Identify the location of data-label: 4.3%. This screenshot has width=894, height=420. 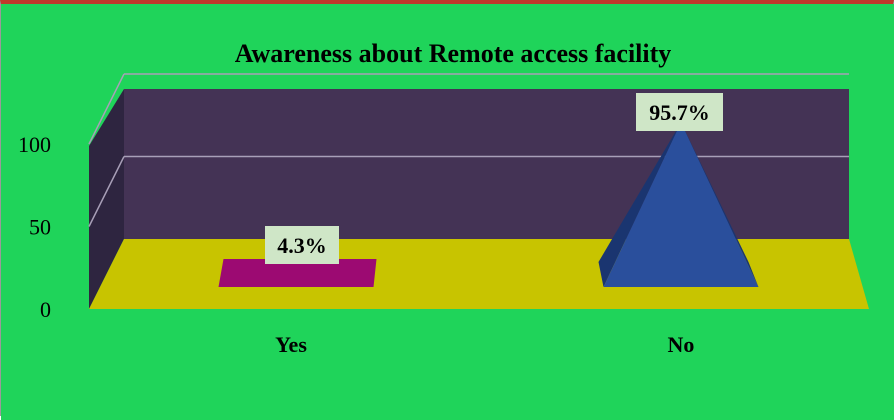
(302, 245).